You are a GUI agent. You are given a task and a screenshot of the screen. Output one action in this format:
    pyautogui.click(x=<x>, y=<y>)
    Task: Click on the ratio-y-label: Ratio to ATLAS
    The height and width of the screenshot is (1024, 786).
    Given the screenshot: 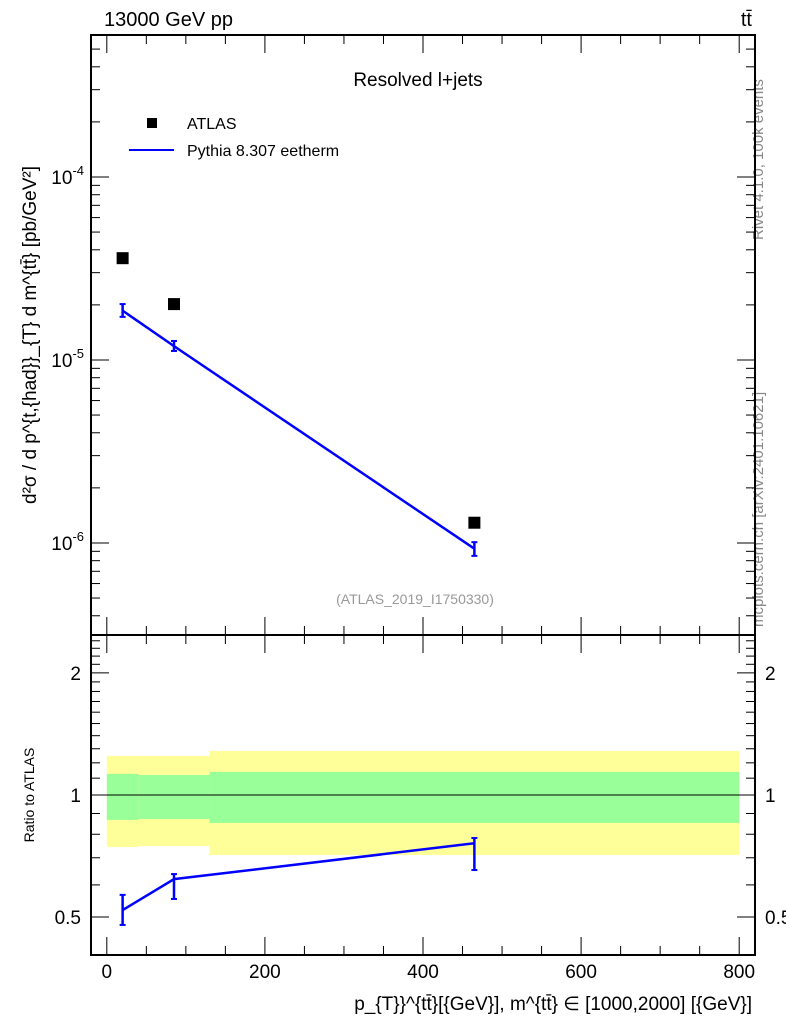 What is the action you would take?
    pyautogui.click(x=29, y=795)
    